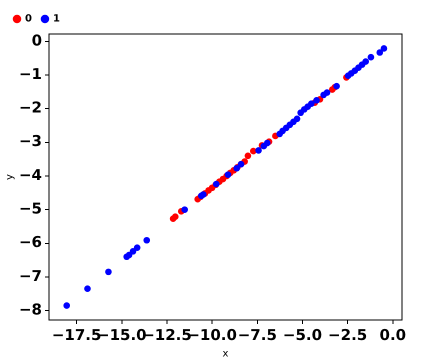 This screenshot has height=360, width=432. What do you see at coordinates (30, 73) in the screenshot?
I see `y-tick-label: −1` at bounding box center [30, 73].